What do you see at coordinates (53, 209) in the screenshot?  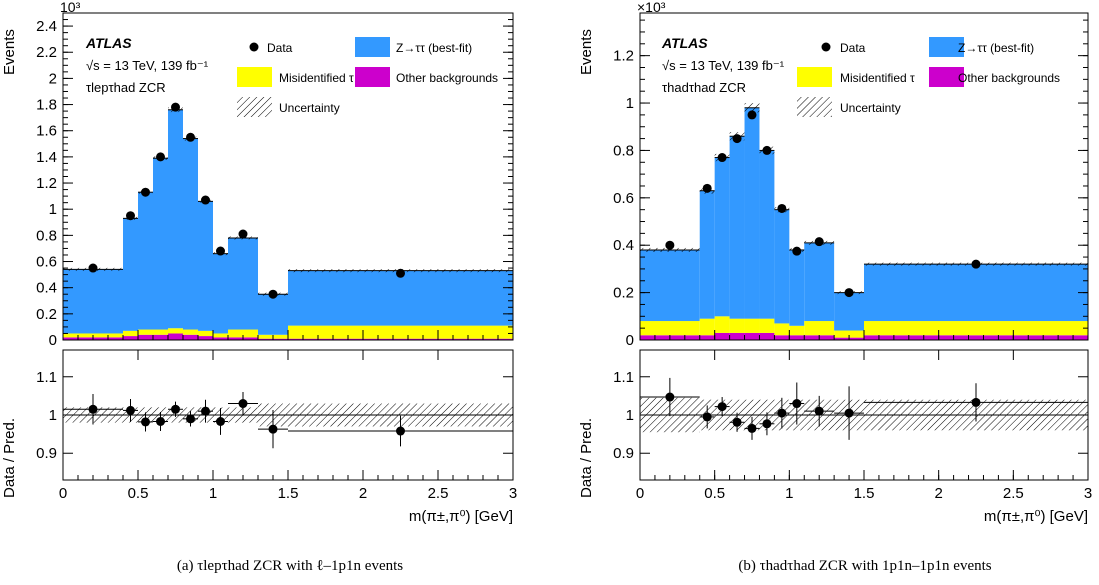 I see `panel-a-ytick-label: 1` at bounding box center [53, 209].